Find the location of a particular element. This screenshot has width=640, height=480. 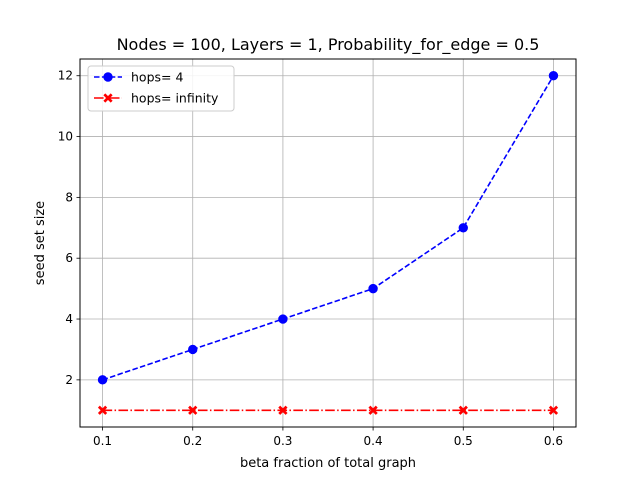

x-axis-label: beta fraction of total graph is located at coordinates (328, 463).